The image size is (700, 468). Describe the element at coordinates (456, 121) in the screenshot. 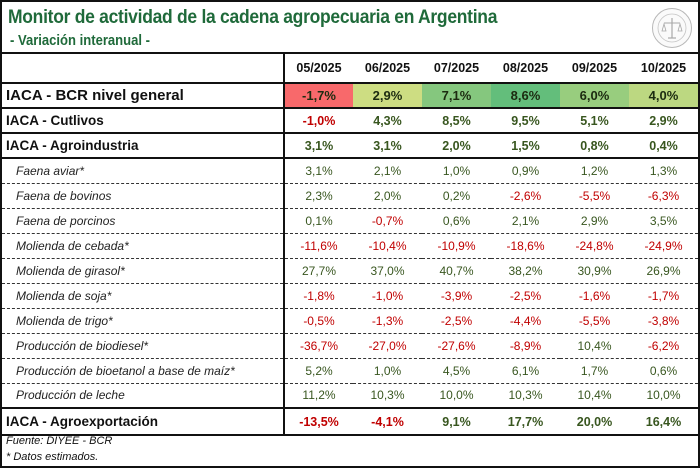

I see `value-cell: 8,5%` at that location.